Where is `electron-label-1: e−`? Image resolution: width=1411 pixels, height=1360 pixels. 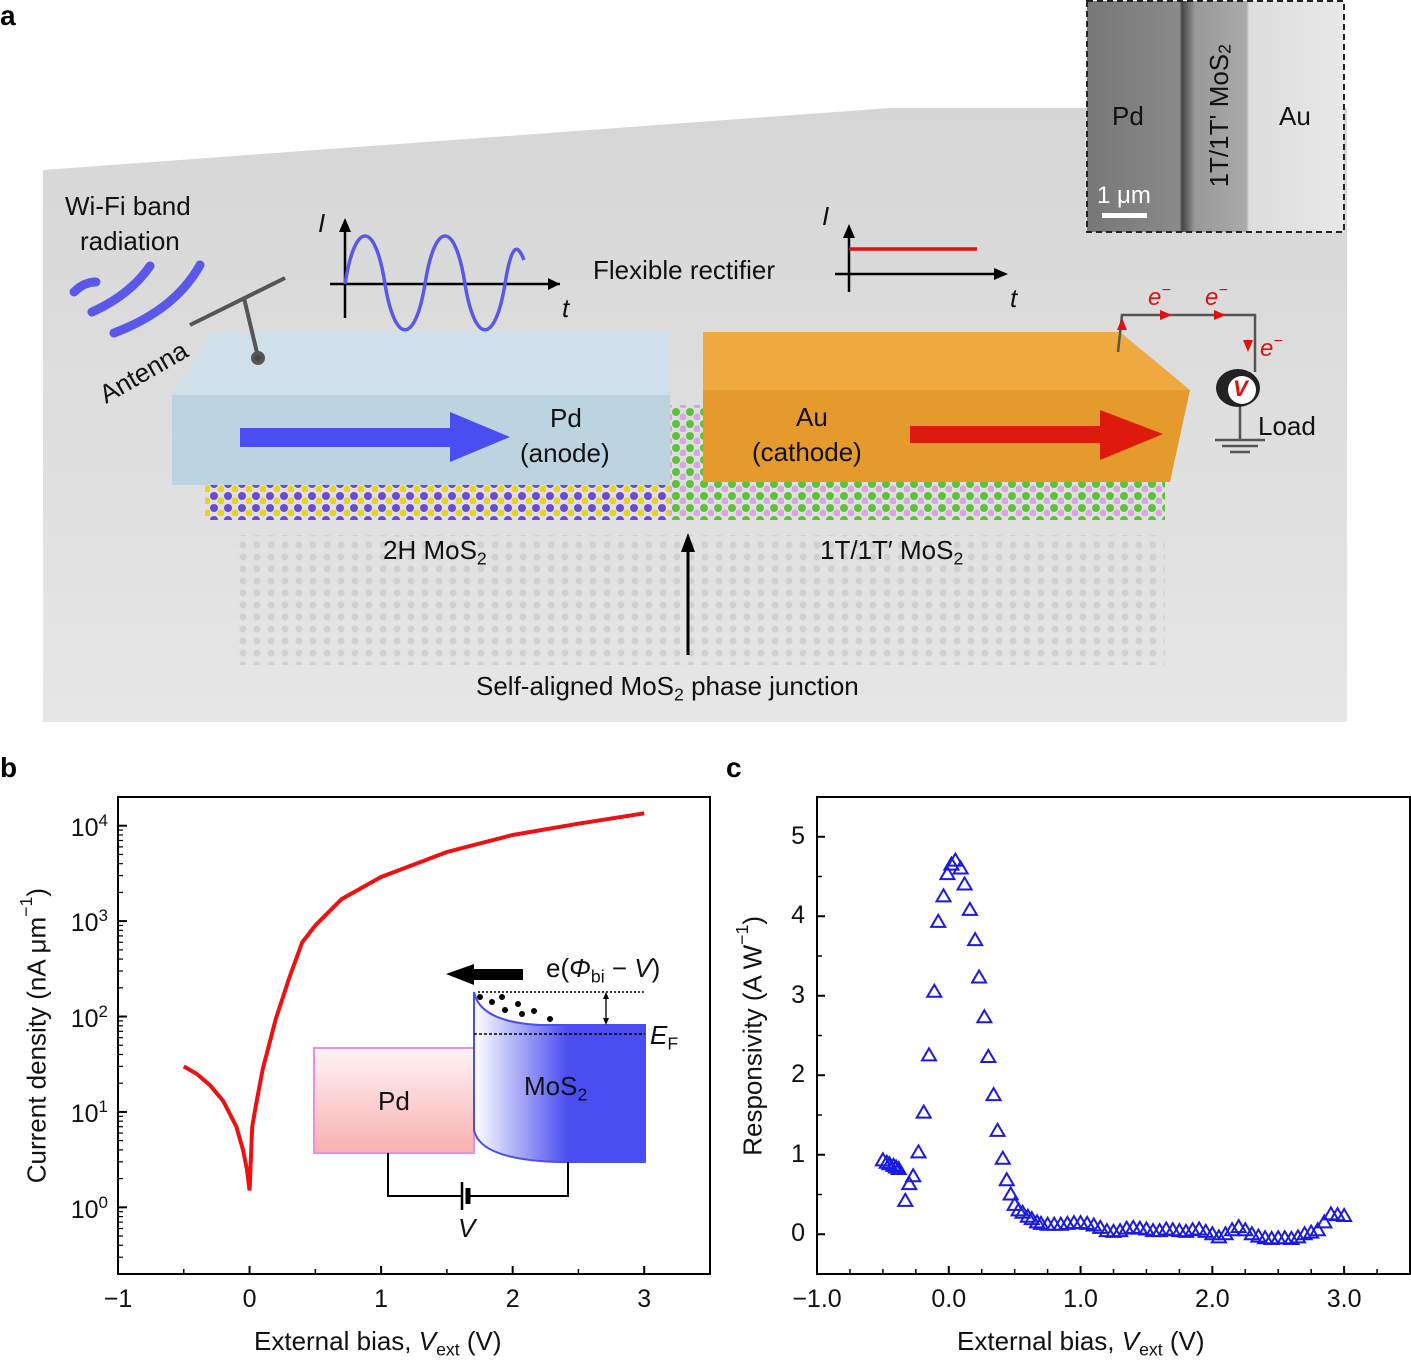
electron-label-1: e− is located at coordinates (1159, 296).